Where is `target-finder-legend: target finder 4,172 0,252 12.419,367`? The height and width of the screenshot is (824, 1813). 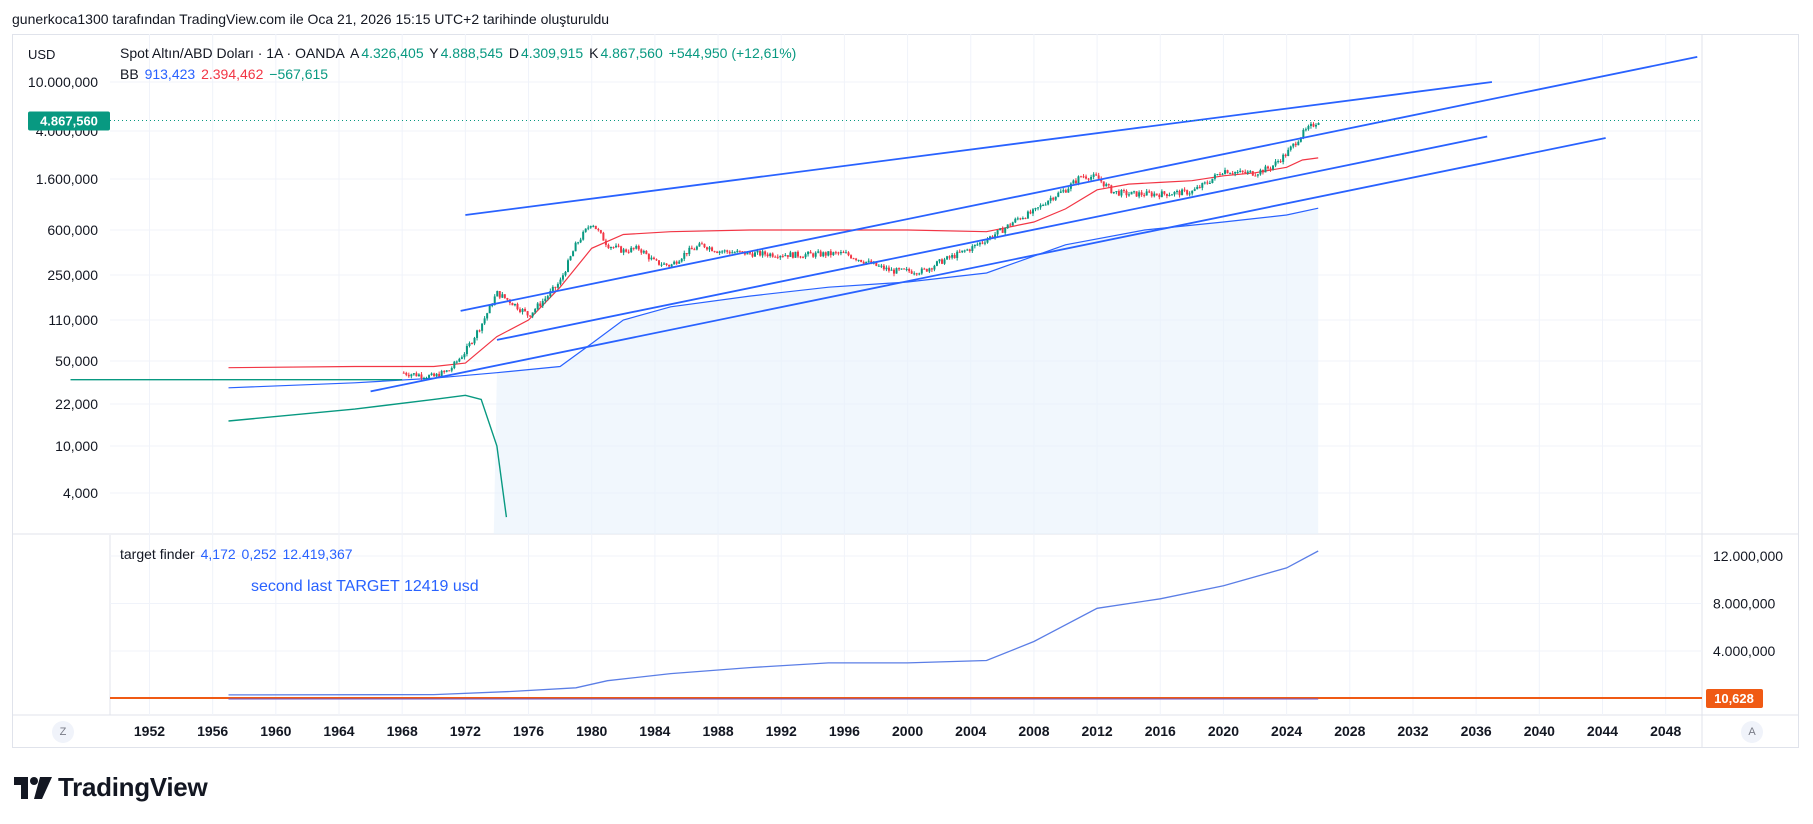 target-finder-legend: target finder 4,172 0,252 12.419,367 is located at coordinates (237, 554).